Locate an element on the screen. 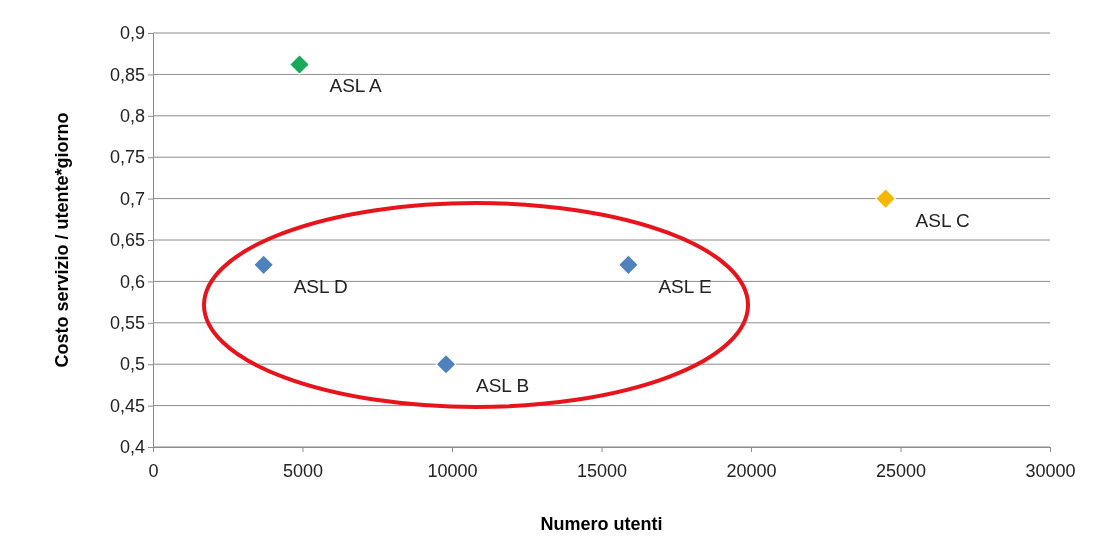  x-tick-label: 5000 is located at coordinates (303, 470).